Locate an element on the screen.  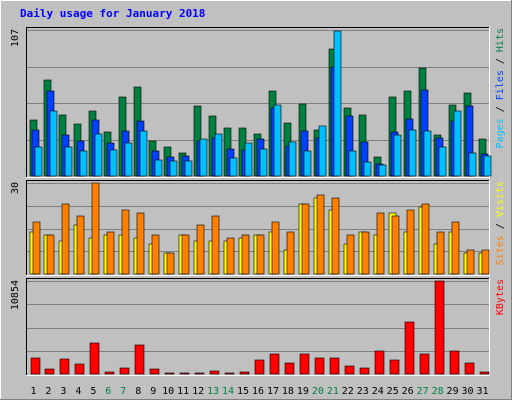
legend-part-5: Hits is located at coordinates (500, 40).